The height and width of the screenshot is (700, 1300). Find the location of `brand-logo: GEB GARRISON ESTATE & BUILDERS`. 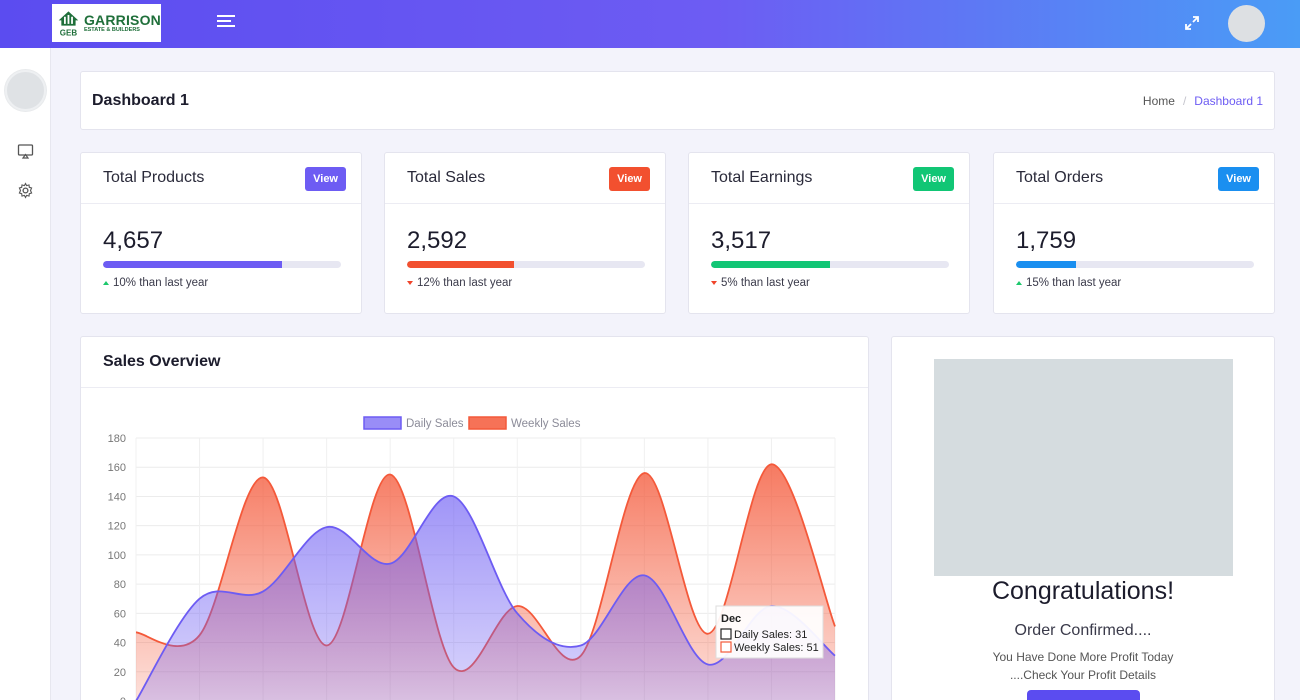

brand-logo: GEB GARRISON ESTATE & BUILDERS is located at coordinates (106, 23).